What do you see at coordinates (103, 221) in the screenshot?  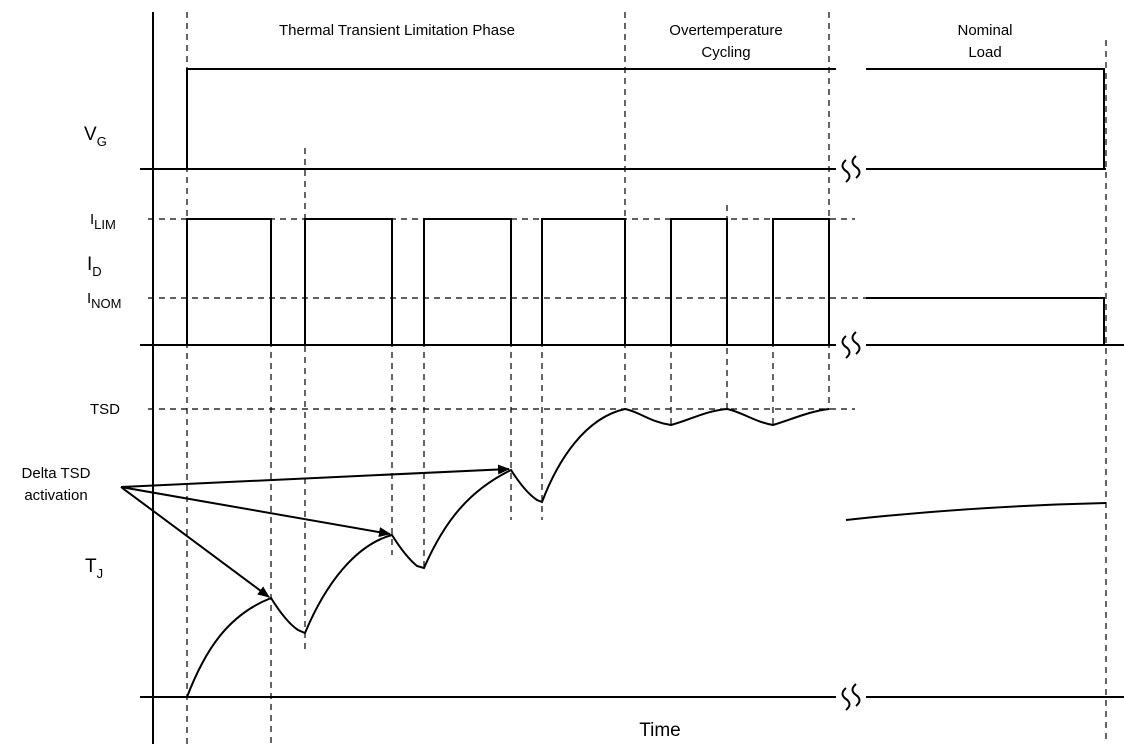 I see `level-label-ilim: ILIM` at bounding box center [103, 221].